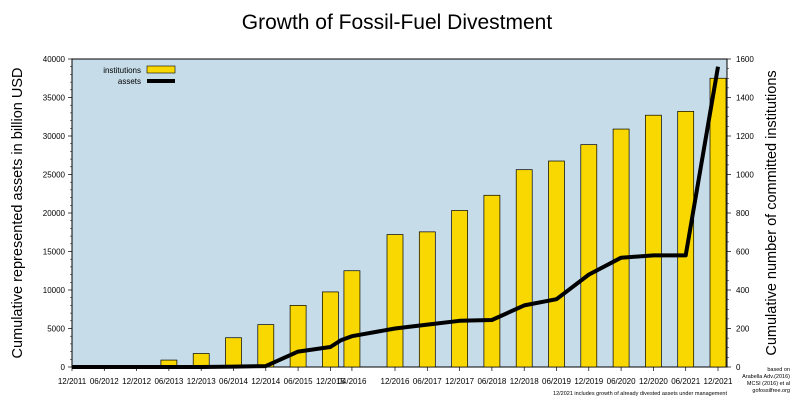 This screenshot has width=800, height=400. I want to click on left-tick-label: 20000, so click(54, 213).